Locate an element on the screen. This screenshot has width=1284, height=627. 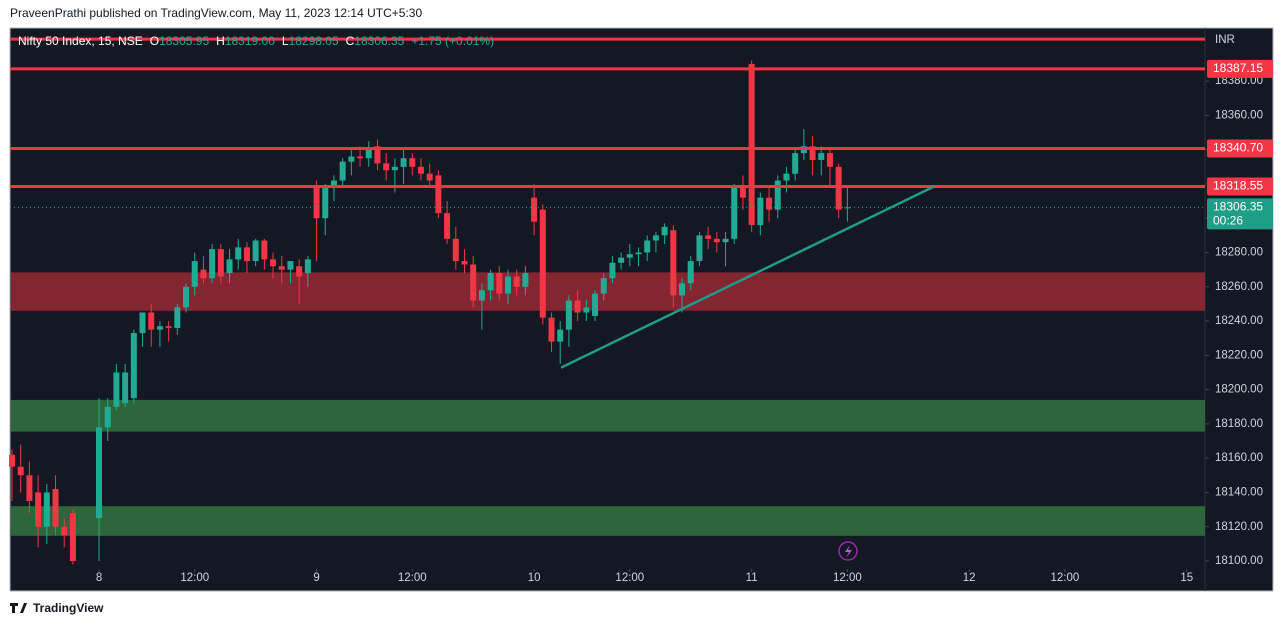
y-tick-label: 18260.00 is located at coordinates (1239, 287).